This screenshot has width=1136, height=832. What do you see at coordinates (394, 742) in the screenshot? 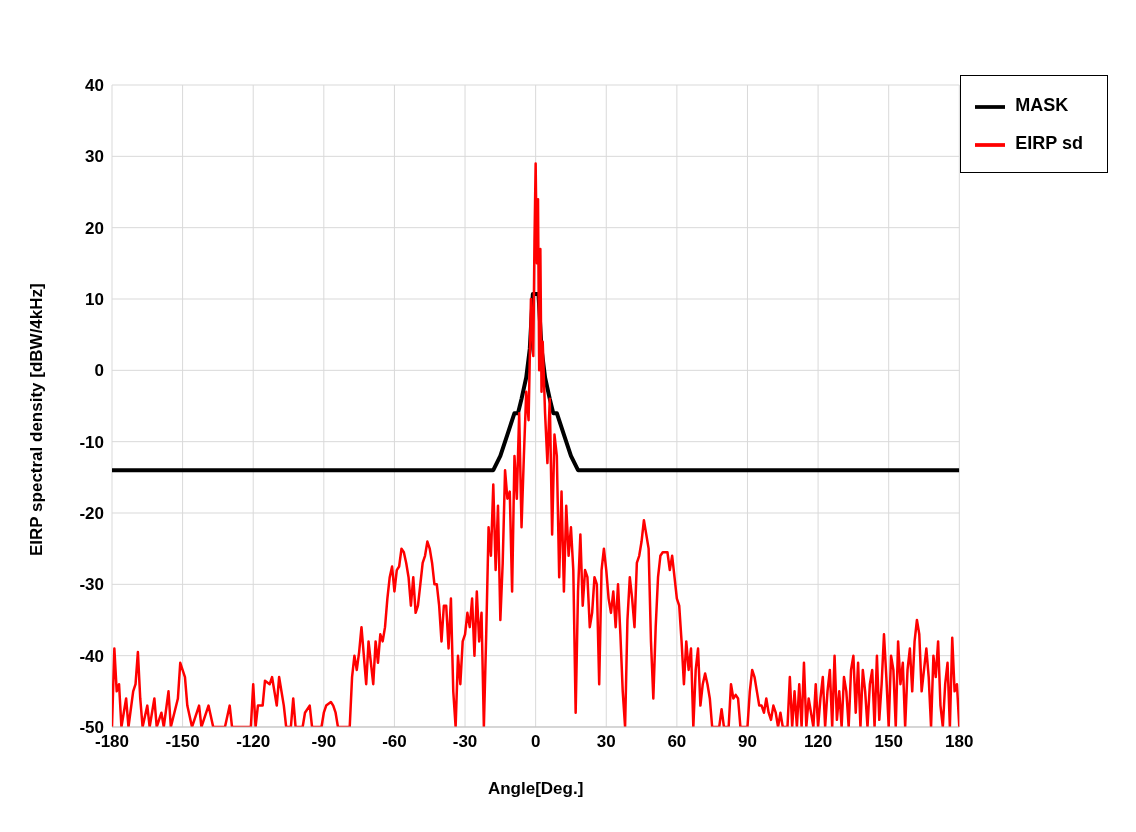
I see `x-tick-label: -60` at bounding box center [394, 742].